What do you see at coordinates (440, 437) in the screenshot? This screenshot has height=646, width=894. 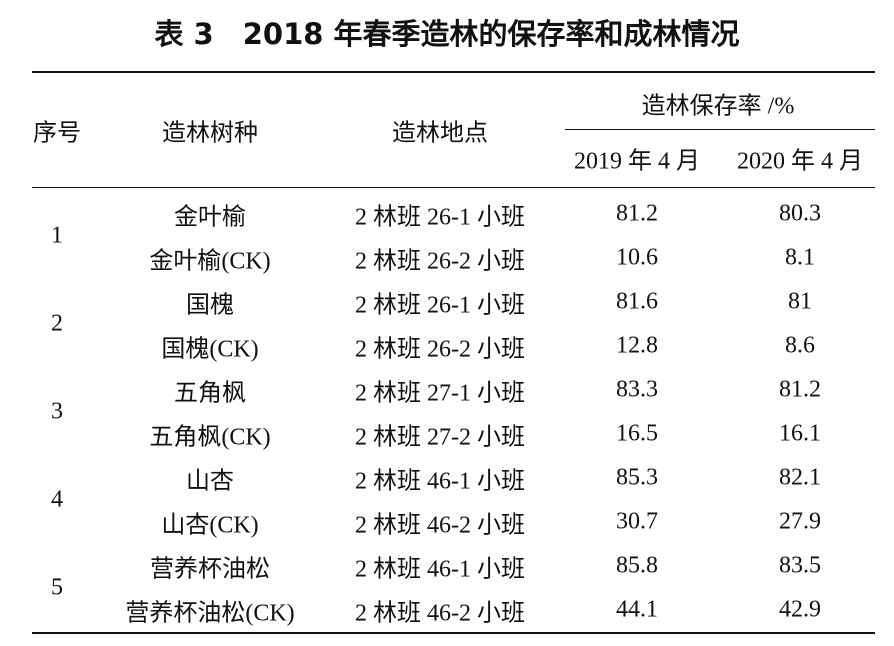 I see `location-cell: 2 林班 27-2 小班` at bounding box center [440, 437].